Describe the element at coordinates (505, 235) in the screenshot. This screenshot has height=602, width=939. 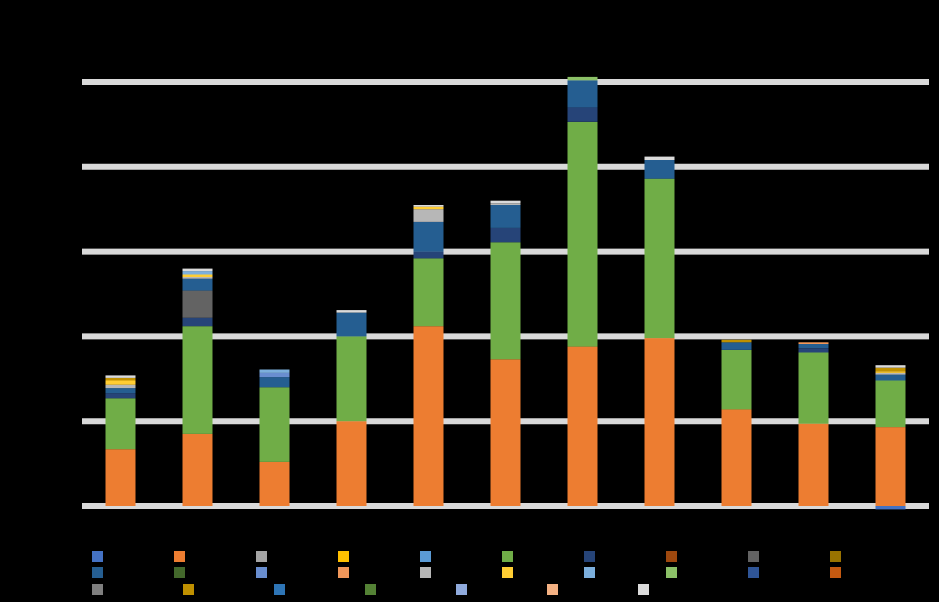
I see `bar-segment-cat6-series7` at that location.